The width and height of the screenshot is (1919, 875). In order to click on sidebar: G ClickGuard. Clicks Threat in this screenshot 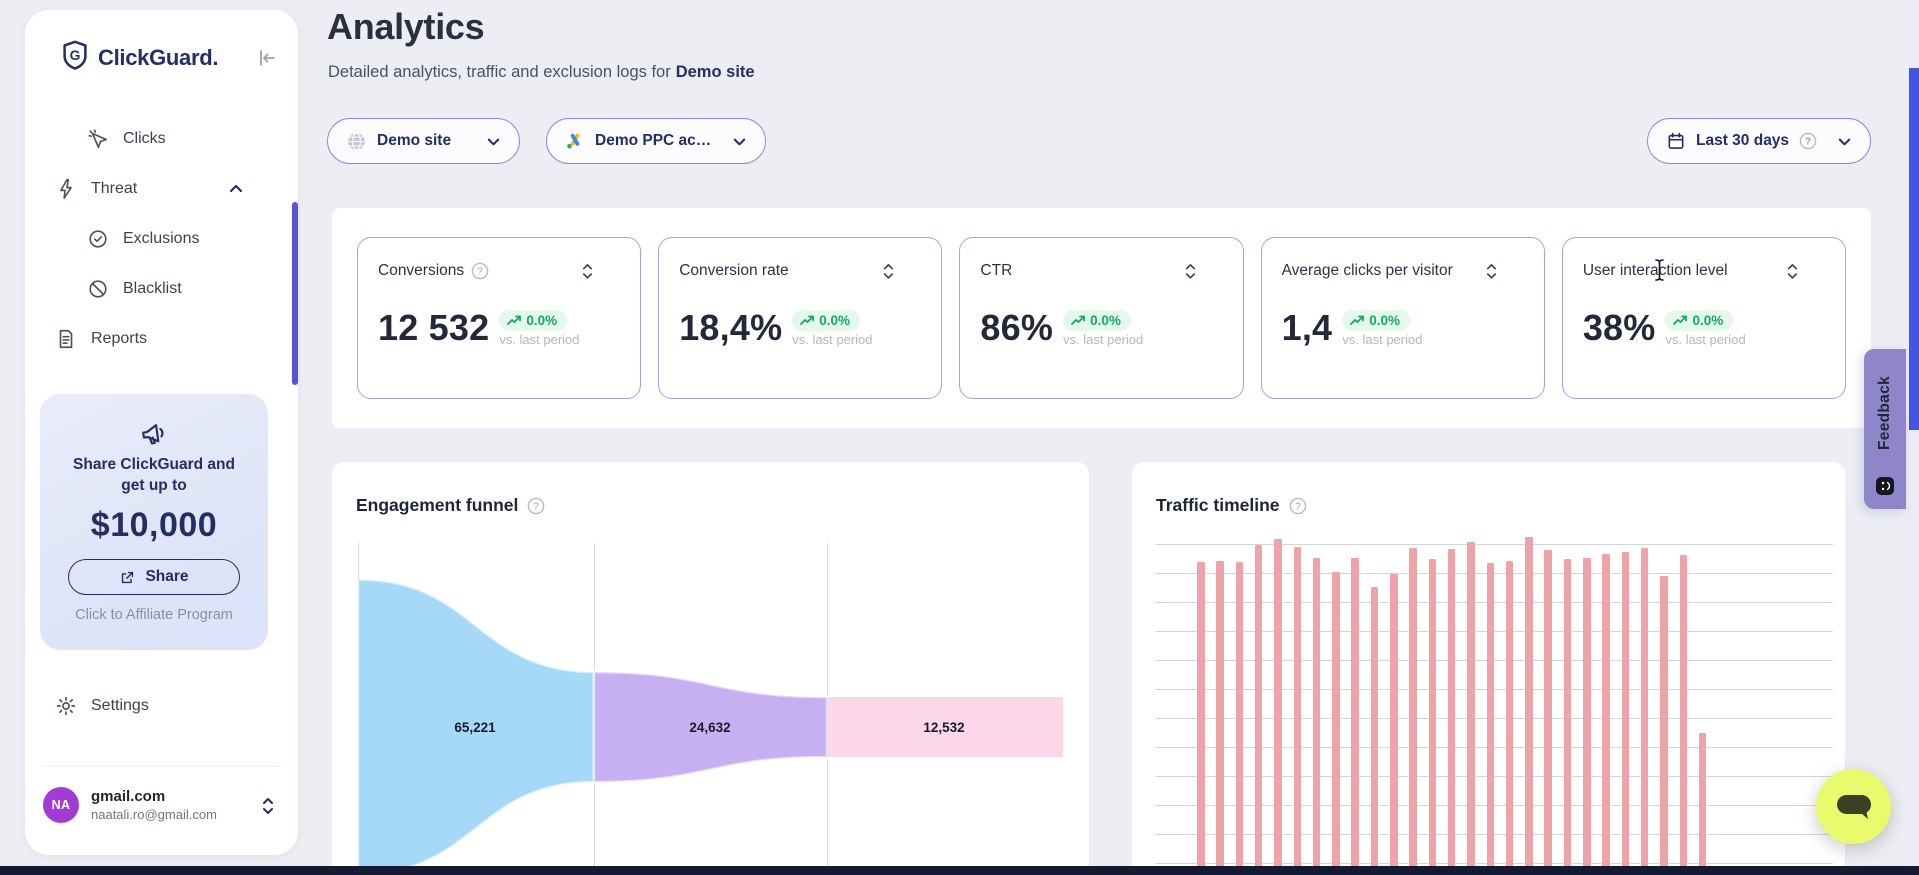, I will do `click(161, 432)`.